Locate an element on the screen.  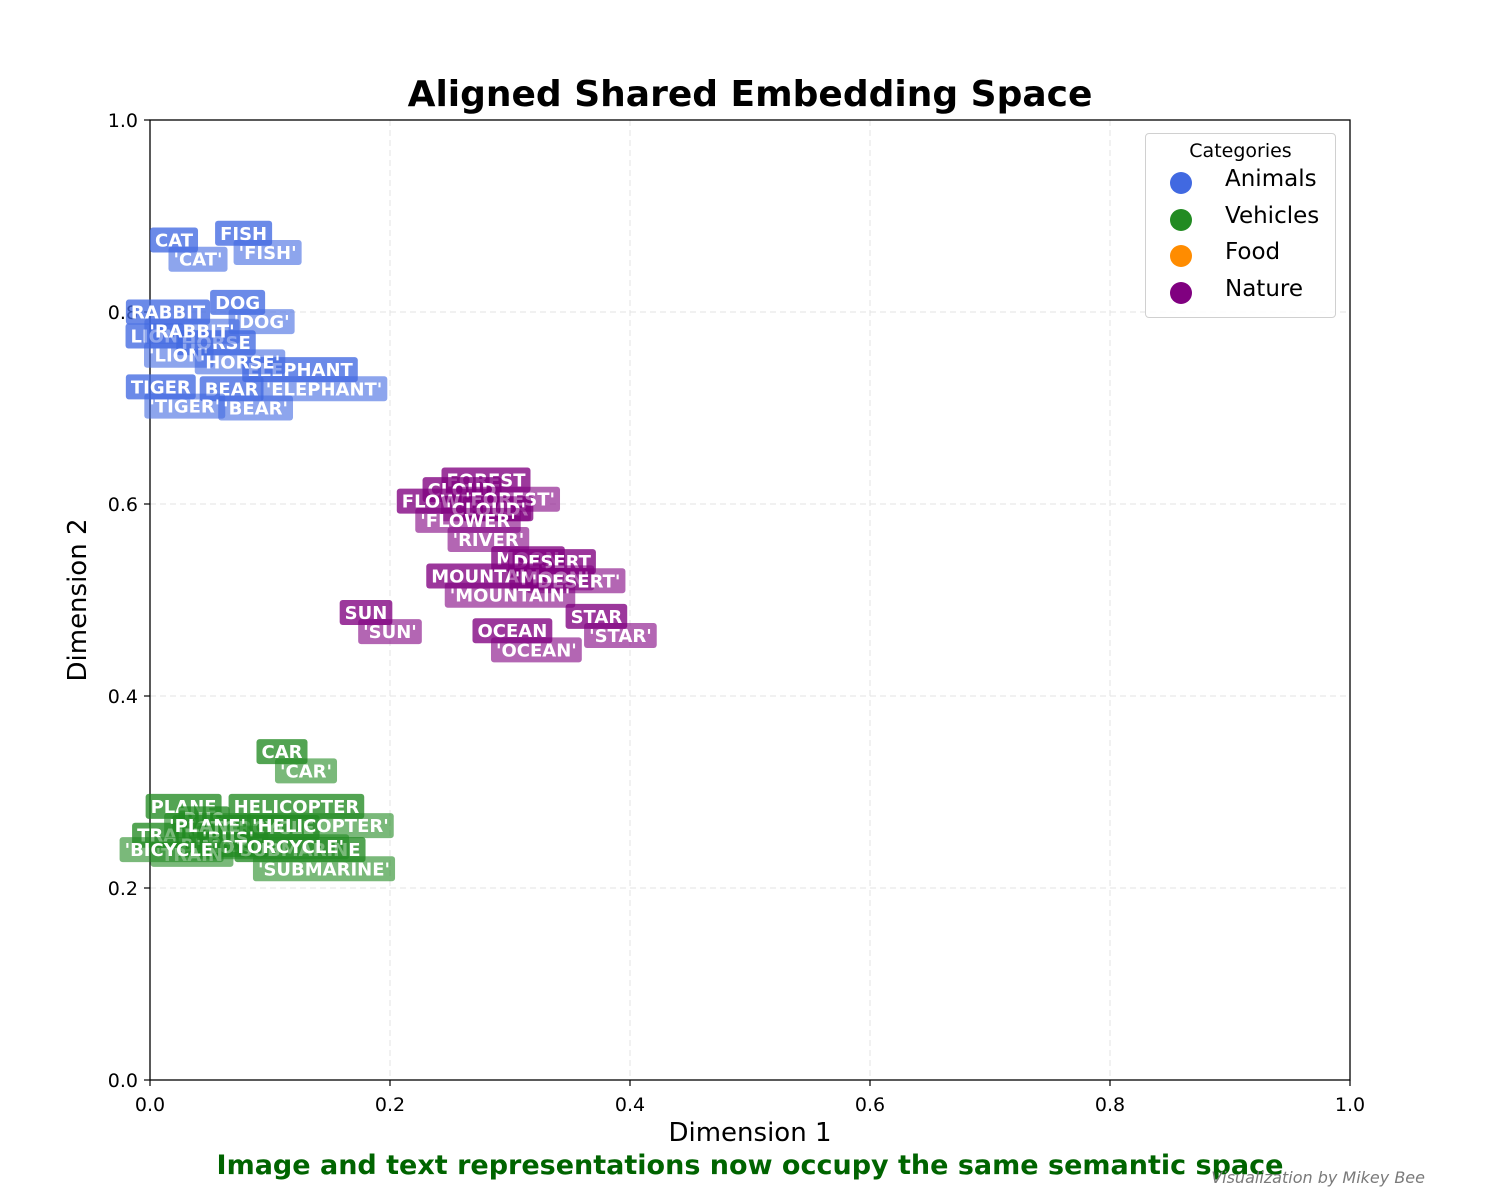
text-point: 'HELICOPTER' is located at coordinates (320, 826).